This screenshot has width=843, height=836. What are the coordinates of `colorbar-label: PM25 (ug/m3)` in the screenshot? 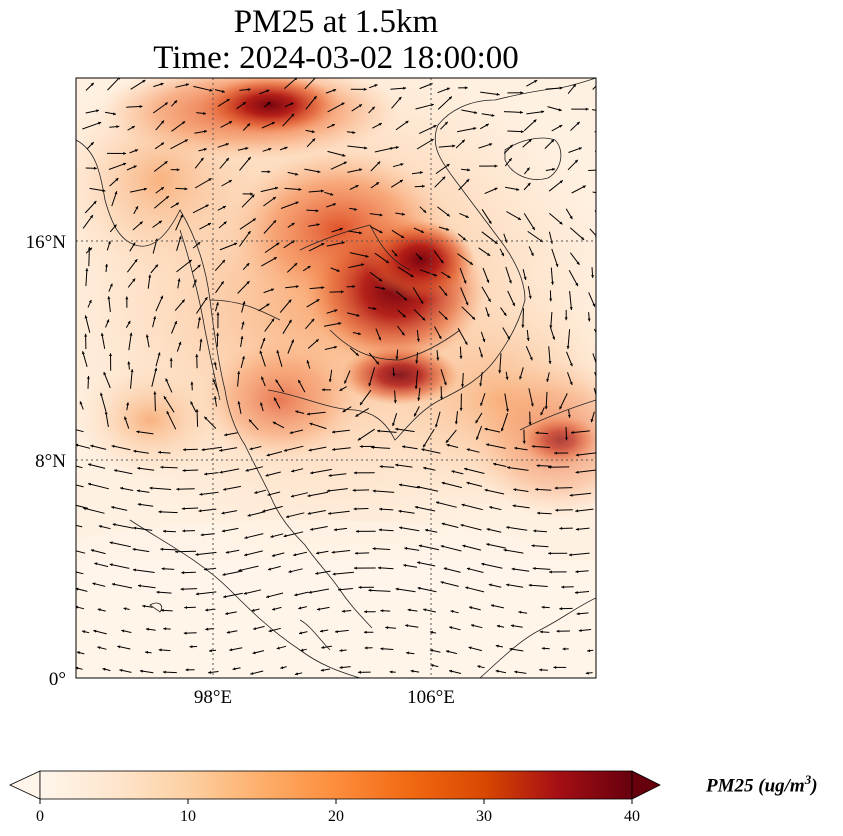 It's located at (762, 784).